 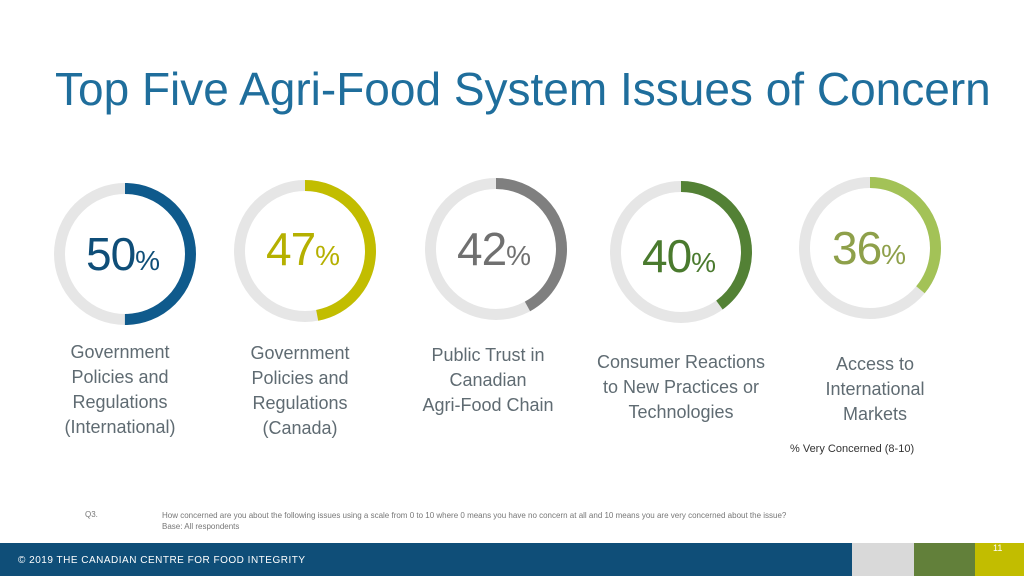 I want to click on footer-grey-block, so click(x=883, y=559).